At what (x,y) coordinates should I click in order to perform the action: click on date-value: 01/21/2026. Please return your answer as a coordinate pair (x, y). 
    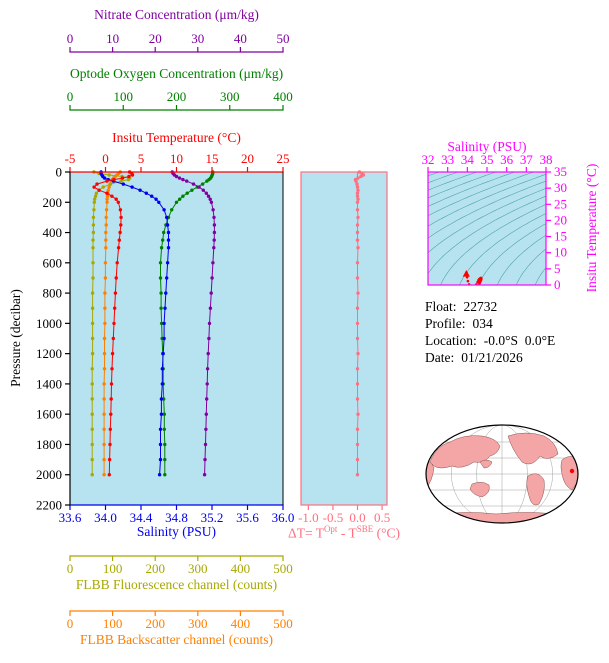
    Looking at the image, I should click on (492, 357).